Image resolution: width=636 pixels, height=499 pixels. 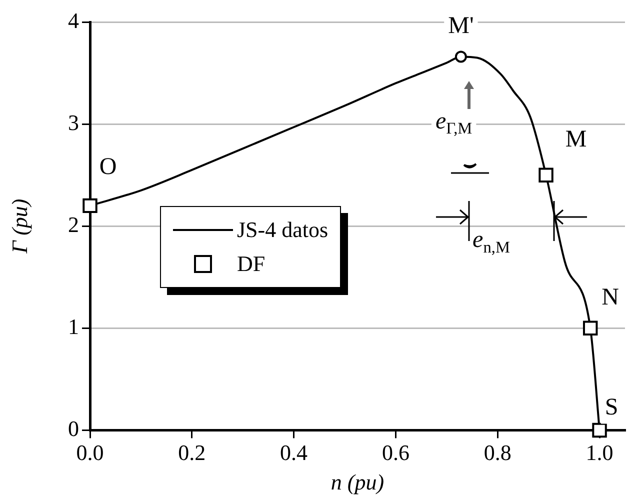 I want to click on annotation: O, so click(x=108, y=167).